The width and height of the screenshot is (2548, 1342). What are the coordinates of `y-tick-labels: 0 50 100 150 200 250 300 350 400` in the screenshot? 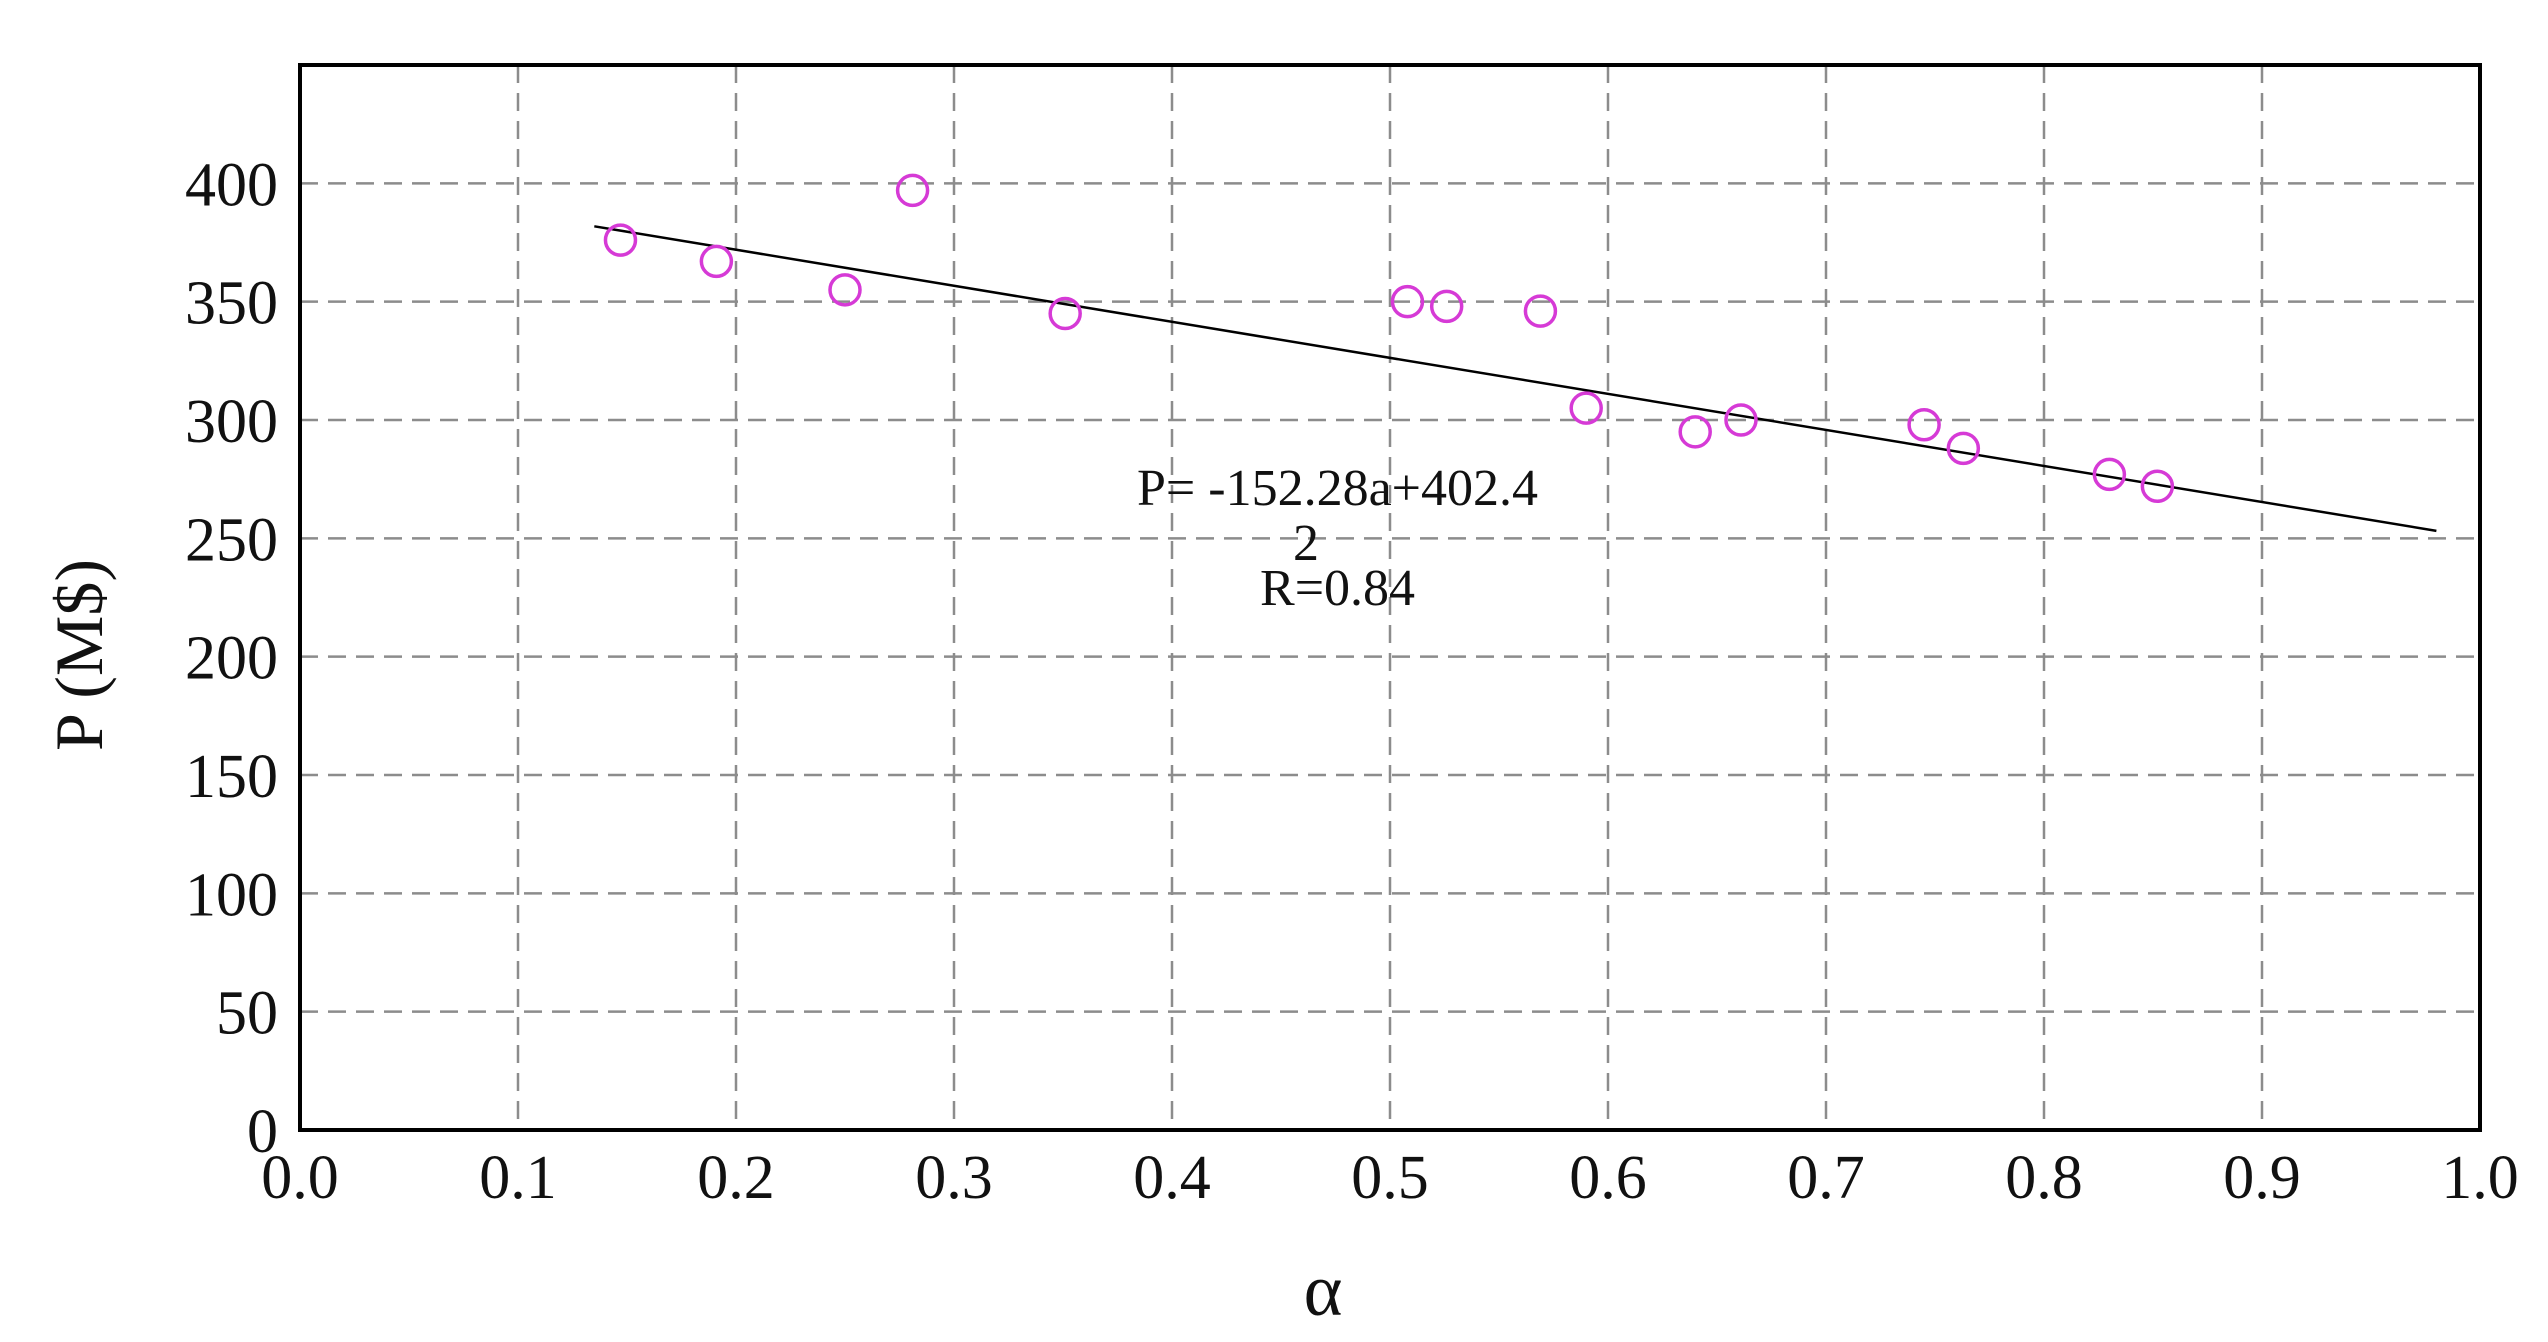 It's located at (231, 658).